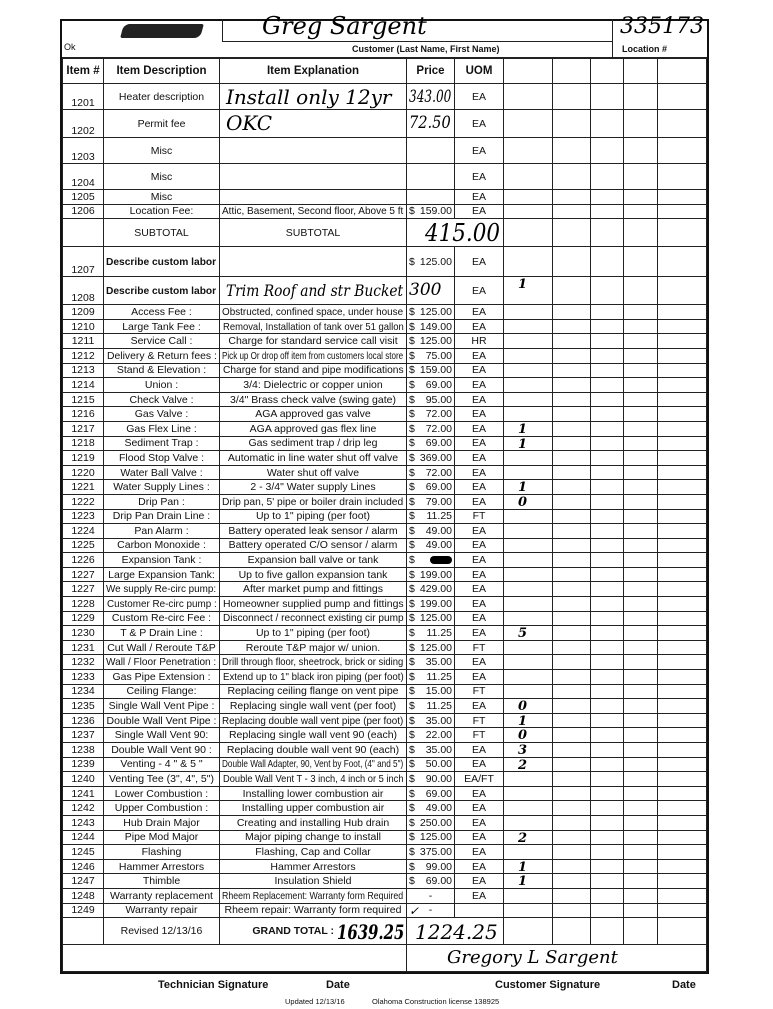  What do you see at coordinates (430, 291) in the screenshot?
I see `price-cell: 300` at bounding box center [430, 291].